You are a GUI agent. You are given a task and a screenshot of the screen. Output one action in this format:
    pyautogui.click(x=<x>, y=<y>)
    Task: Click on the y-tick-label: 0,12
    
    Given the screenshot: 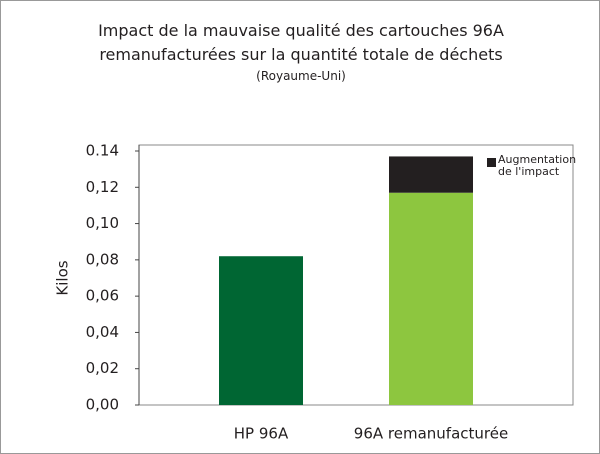 What is the action you would take?
    pyautogui.click(x=102, y=187)
    